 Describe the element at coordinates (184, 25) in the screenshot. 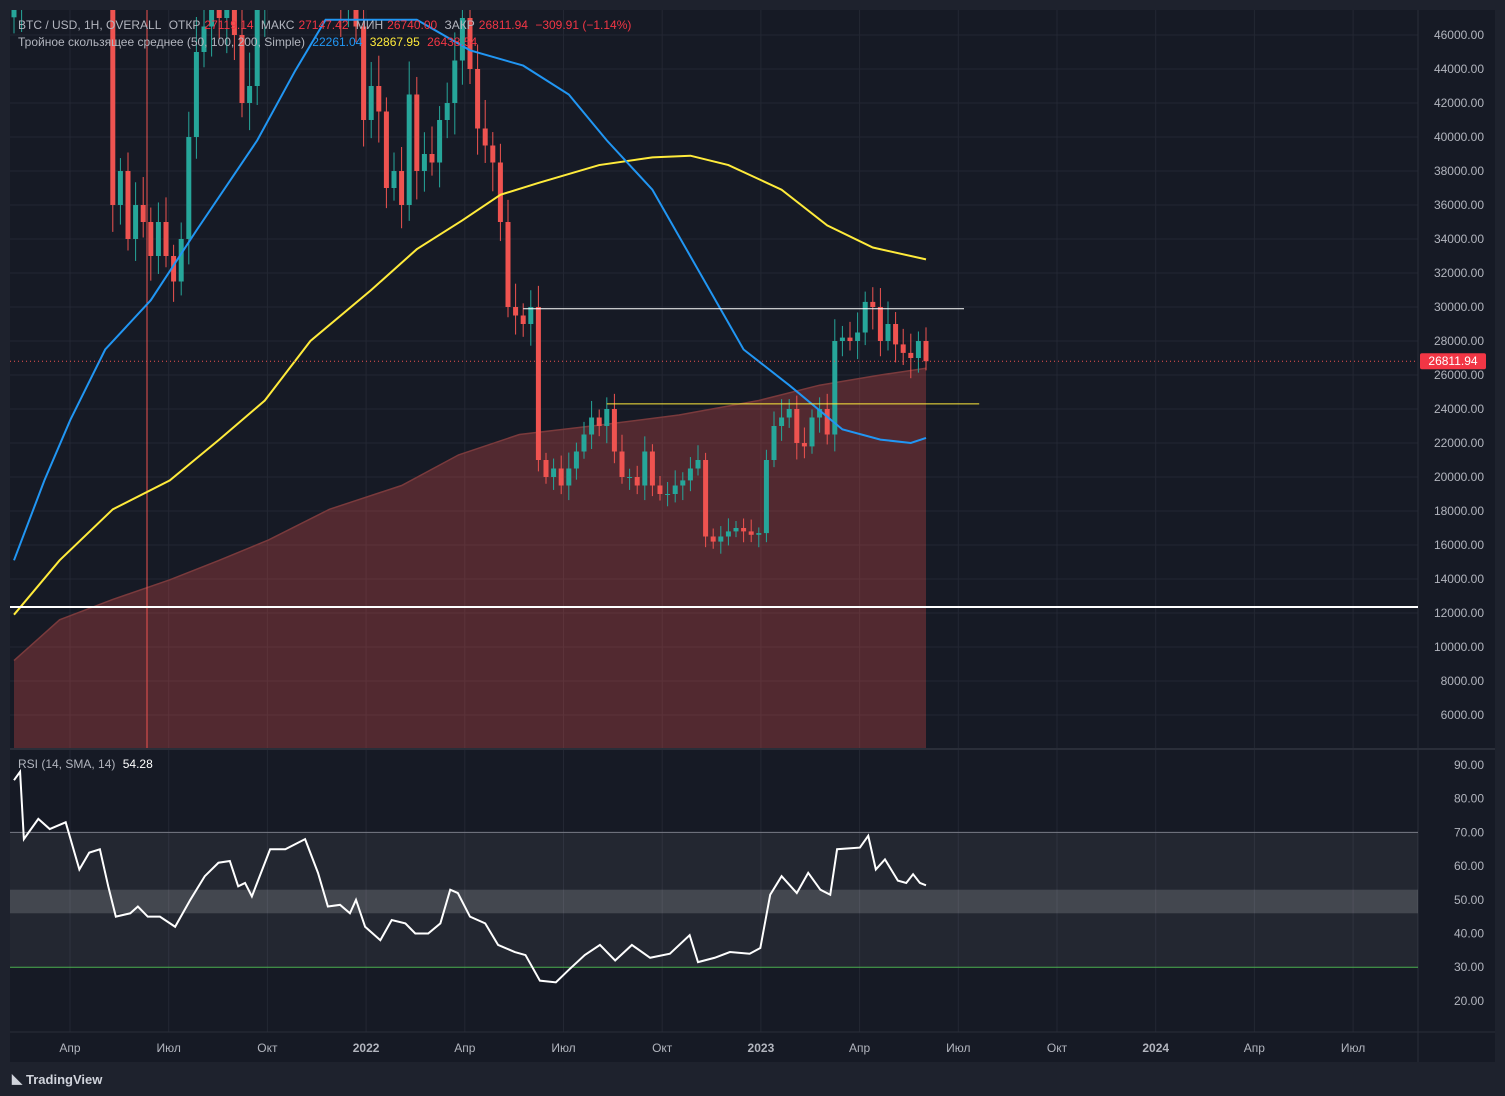

I see `open-label: ОТКР` at that location.